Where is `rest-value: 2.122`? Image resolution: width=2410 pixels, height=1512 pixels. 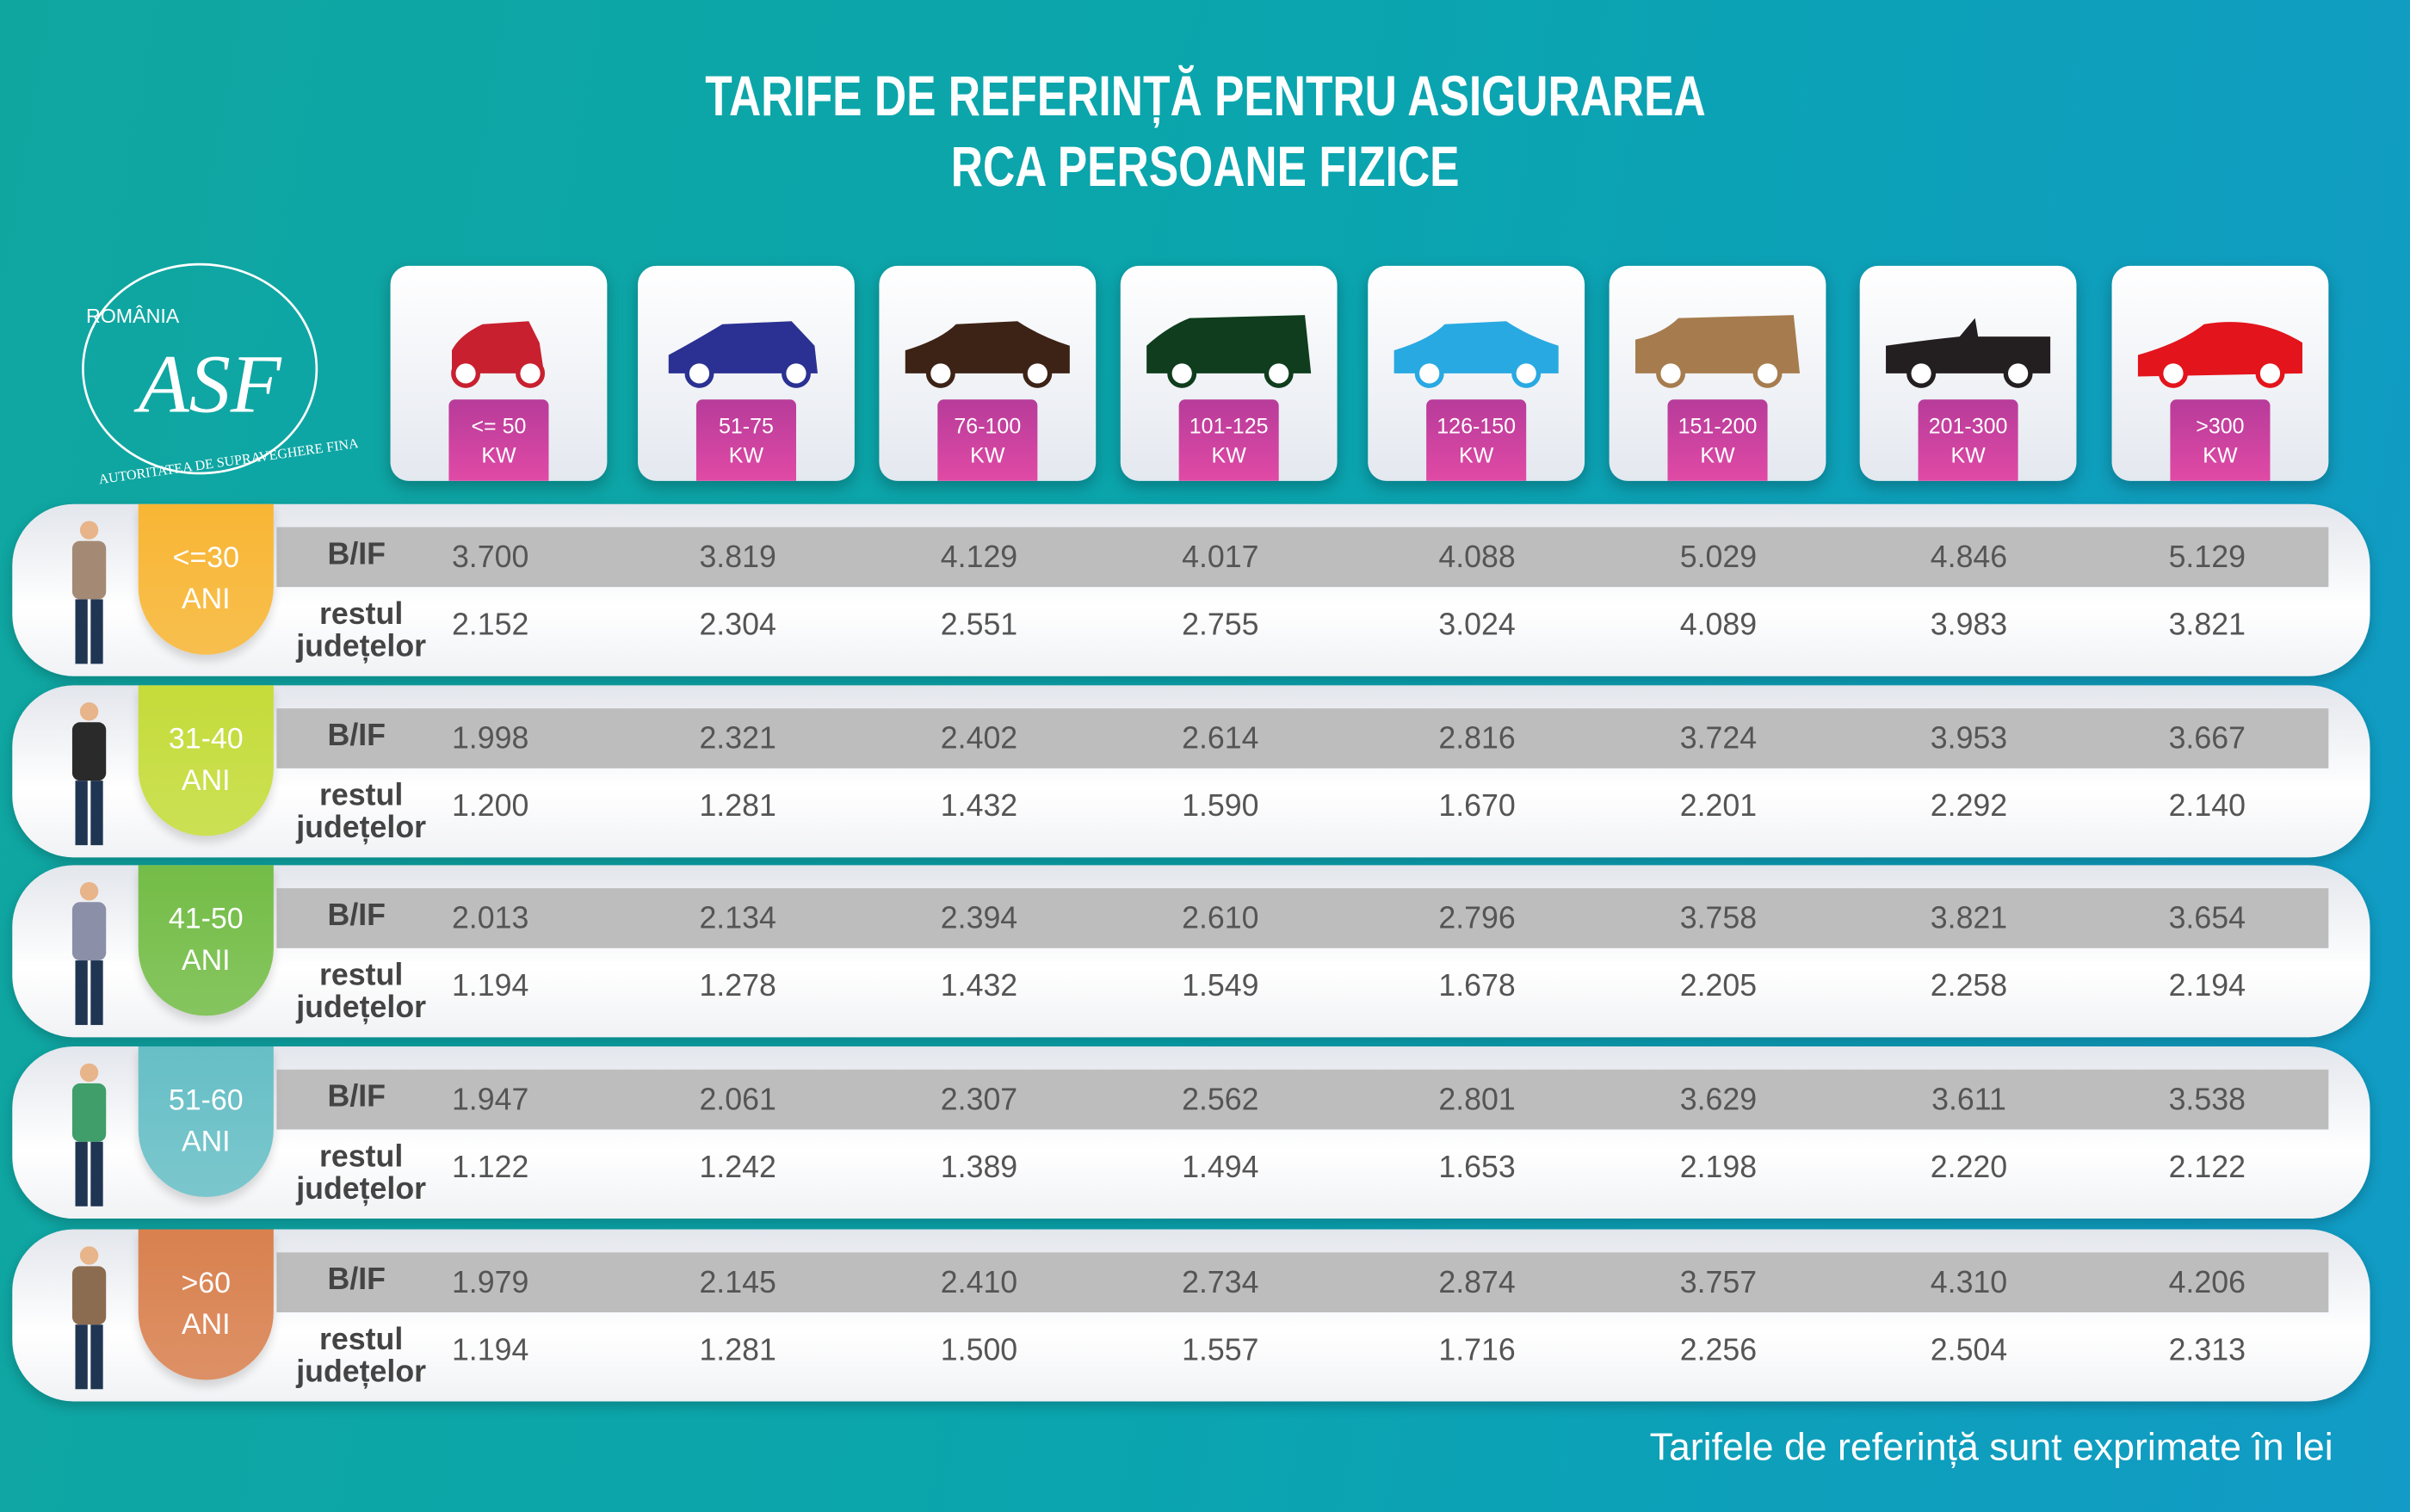 rest-value: 2.122 is located at coordinates (2207, 1168).